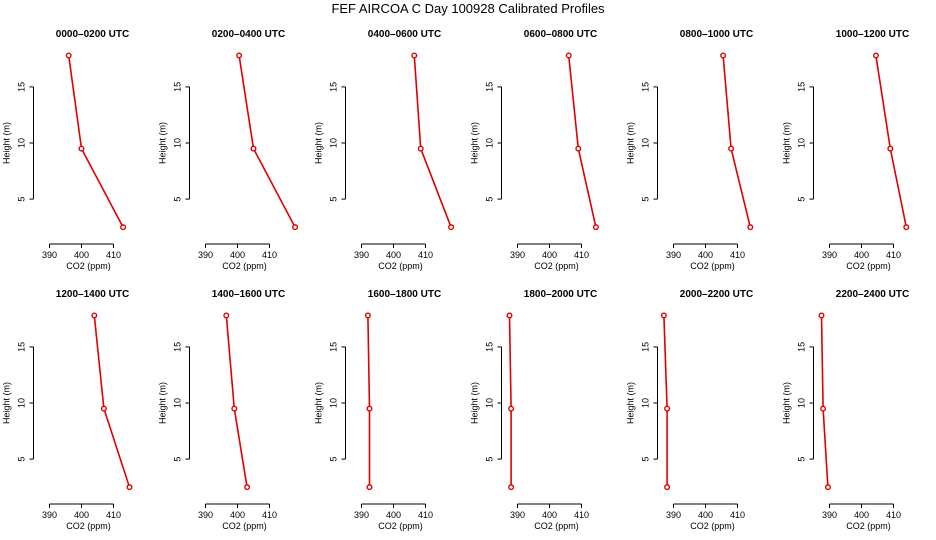  Describe the element at coordinates (92, 34) in the screenshot. I see `panel-title: 0000–0200 UTC` at that location.